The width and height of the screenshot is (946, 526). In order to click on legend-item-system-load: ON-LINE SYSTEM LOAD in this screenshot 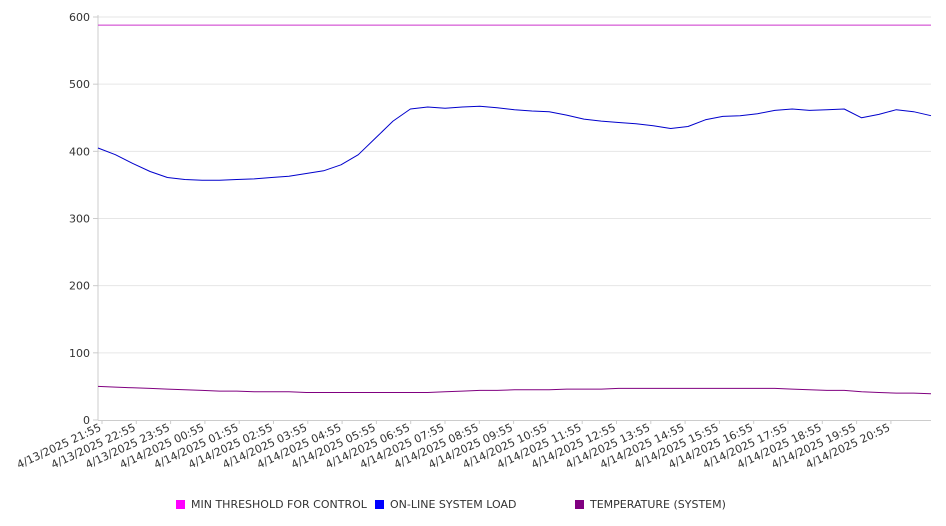, I will do `click(445, 504)`.